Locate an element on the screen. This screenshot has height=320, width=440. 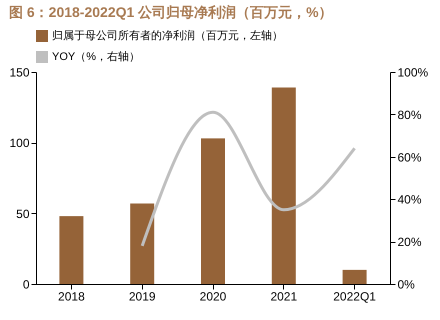
chart-title: 图 6：2018-2022Q1 公司归母净利润（百万元，%） is located at coordinates (170, 12).